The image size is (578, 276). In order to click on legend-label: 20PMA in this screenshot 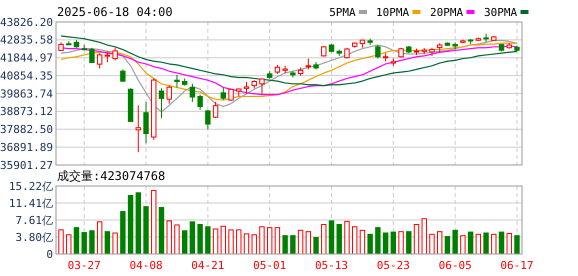, I will do `click(447, 12)`.